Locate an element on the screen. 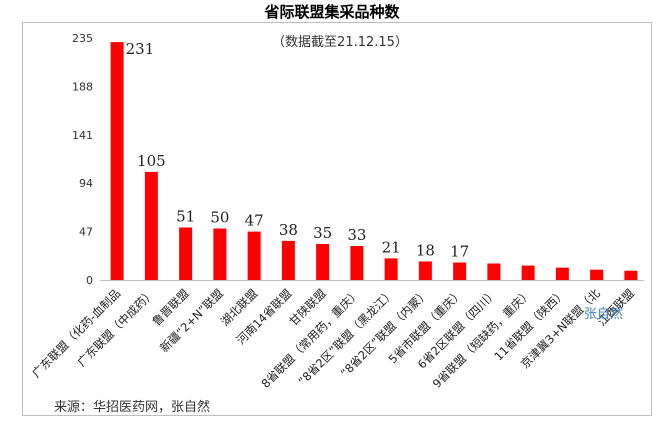  source-note: 来源：华招医药网，张自然 is located at coordinates (132, 407).